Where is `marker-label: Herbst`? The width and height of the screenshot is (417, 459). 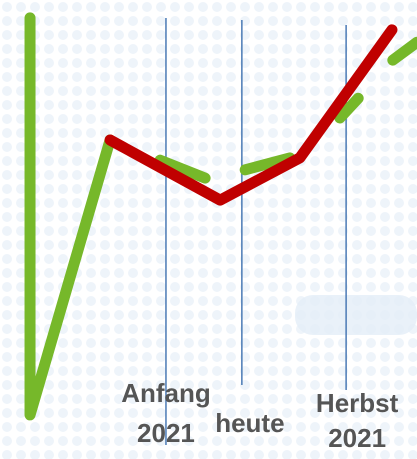
marker-label: Herbst is located at coordinates (357, 403).